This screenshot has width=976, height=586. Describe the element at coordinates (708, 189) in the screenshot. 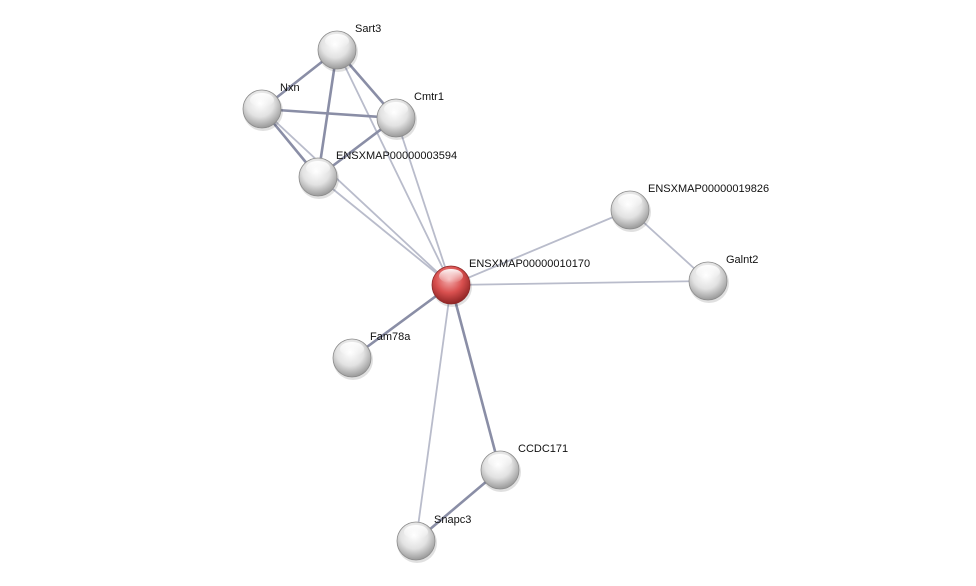

I see `node-label: ENSXMAP00000019826` at that location.